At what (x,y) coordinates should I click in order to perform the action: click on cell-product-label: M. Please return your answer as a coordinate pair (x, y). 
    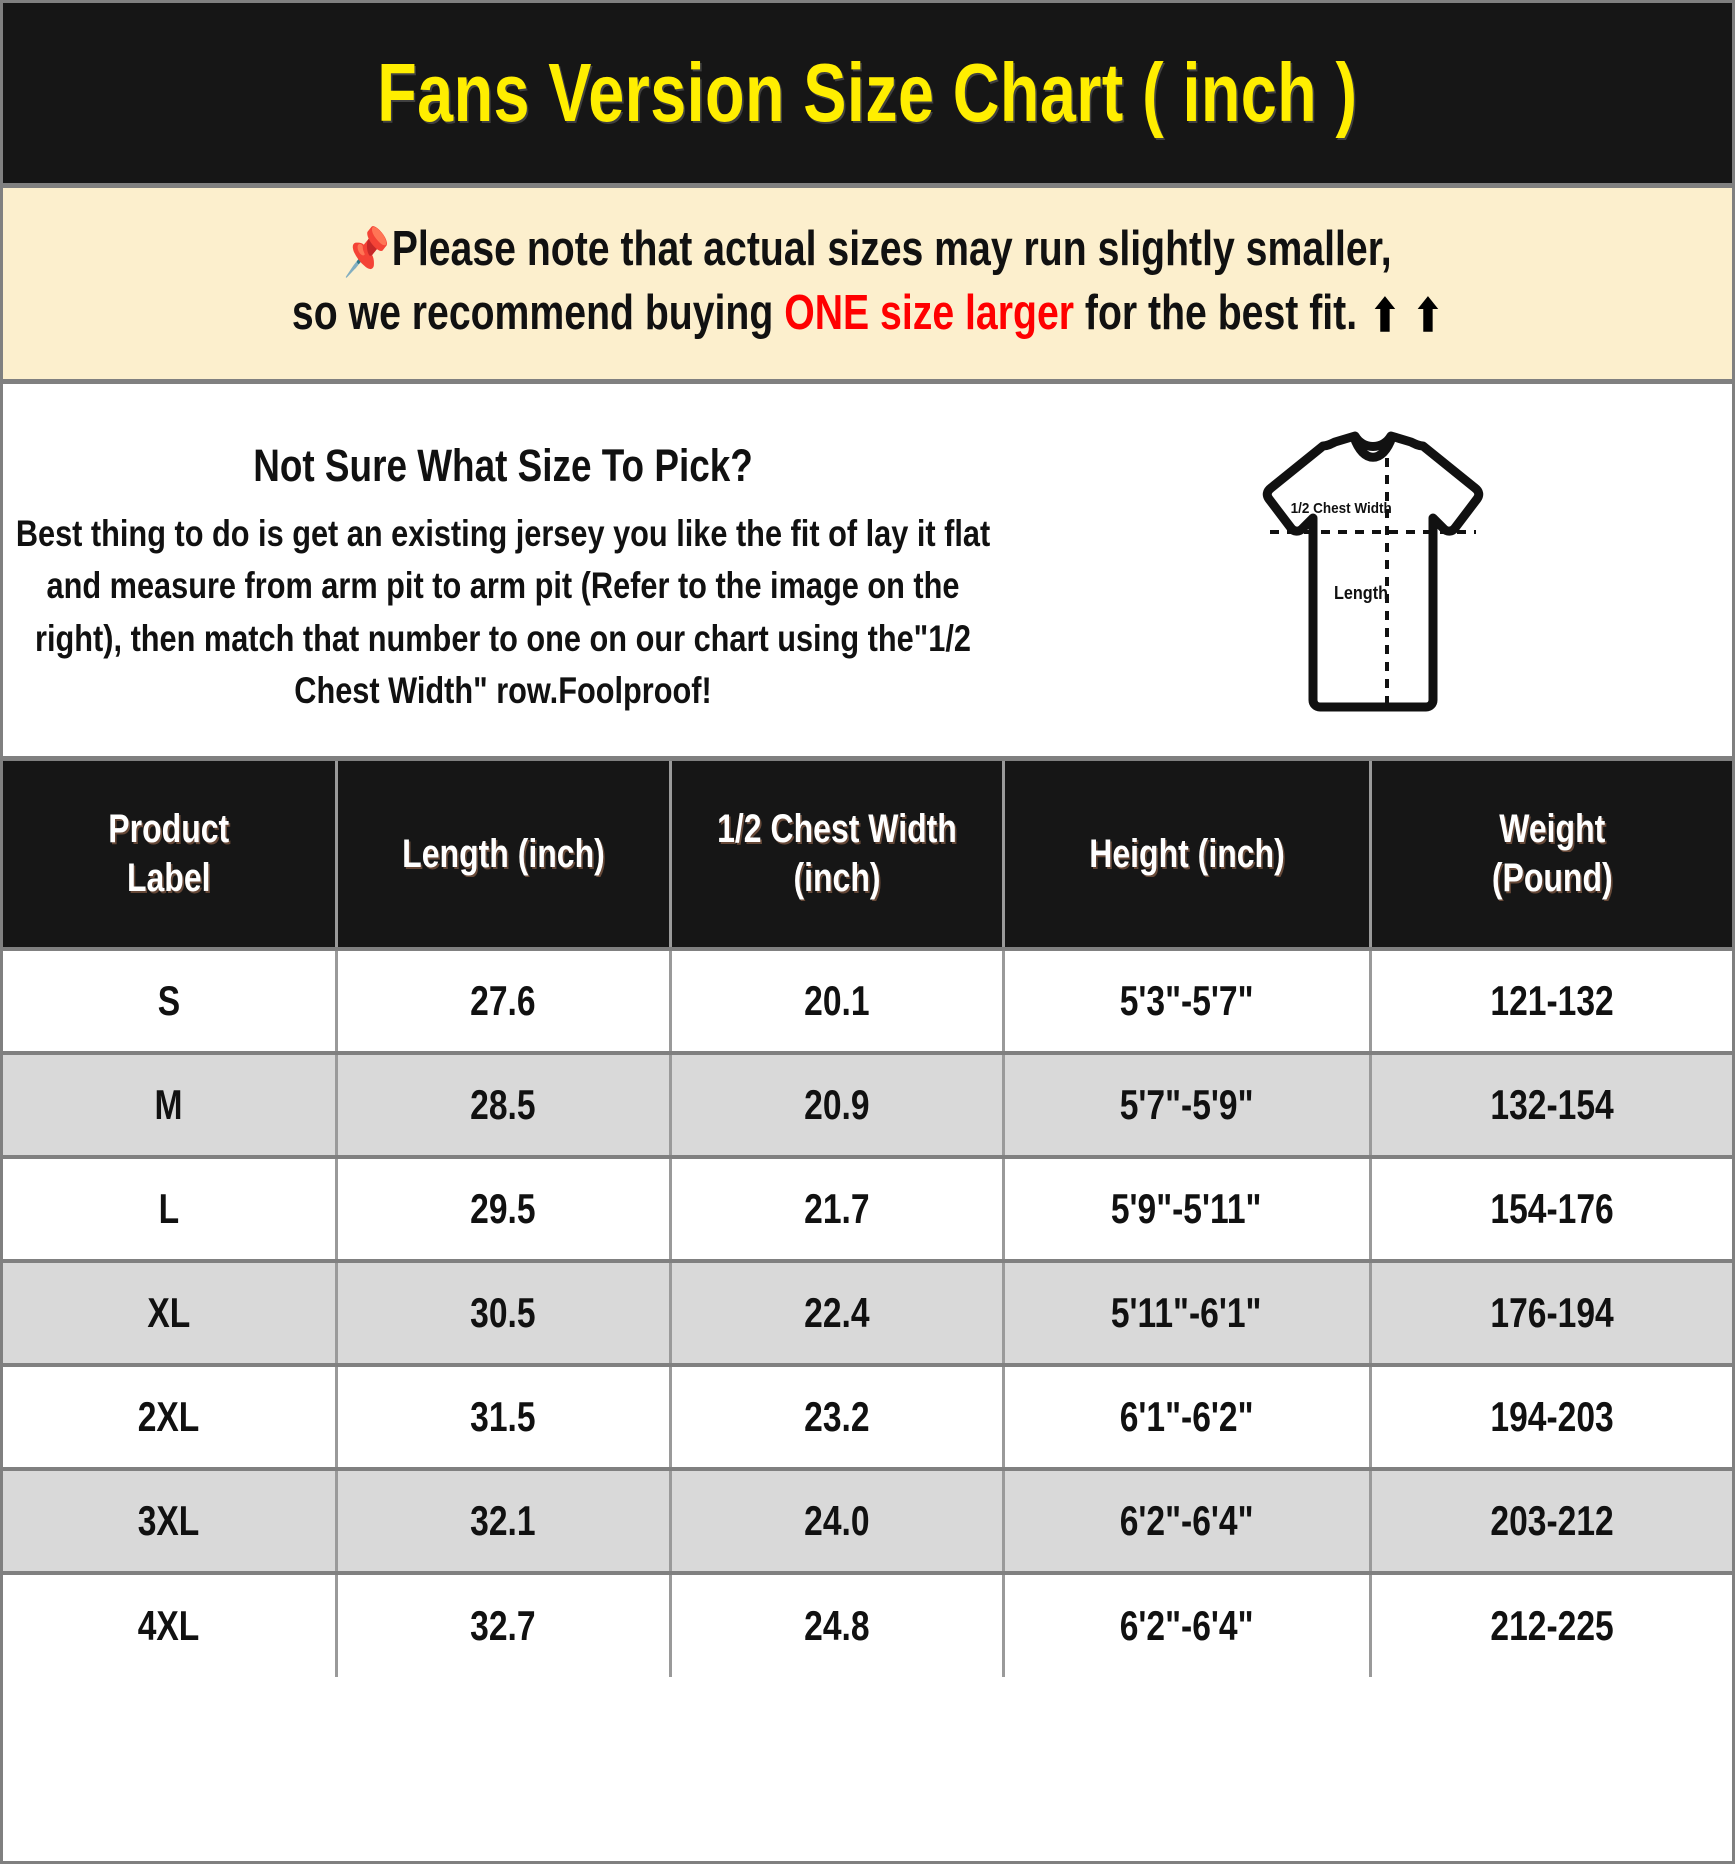
    Looking at the image, I should click on (170, 1106).